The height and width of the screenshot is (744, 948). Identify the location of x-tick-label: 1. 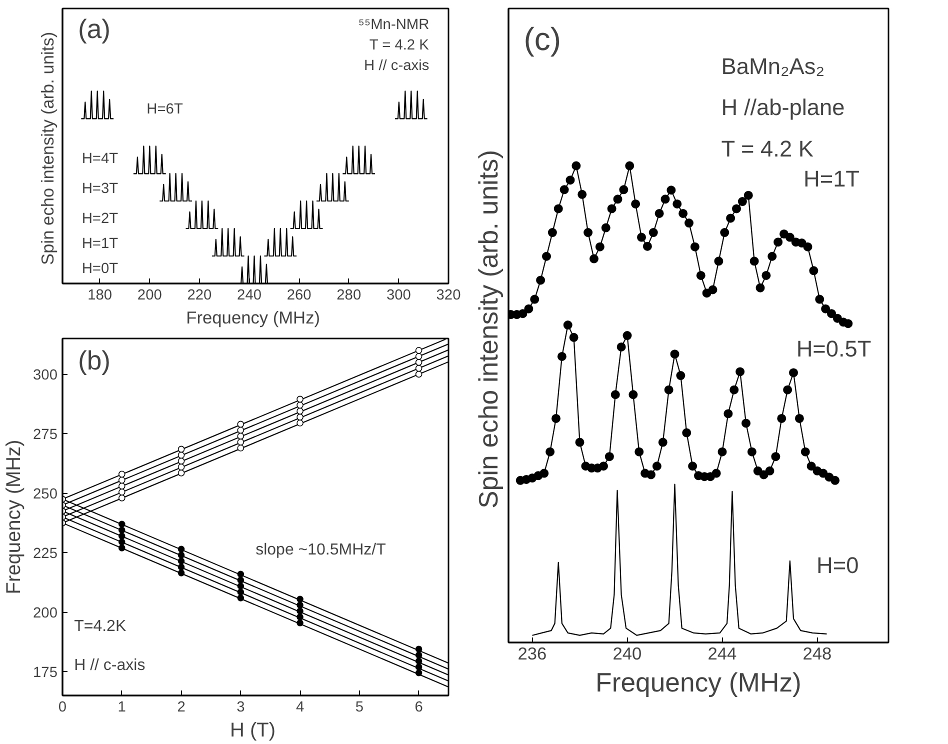
(122, 708).